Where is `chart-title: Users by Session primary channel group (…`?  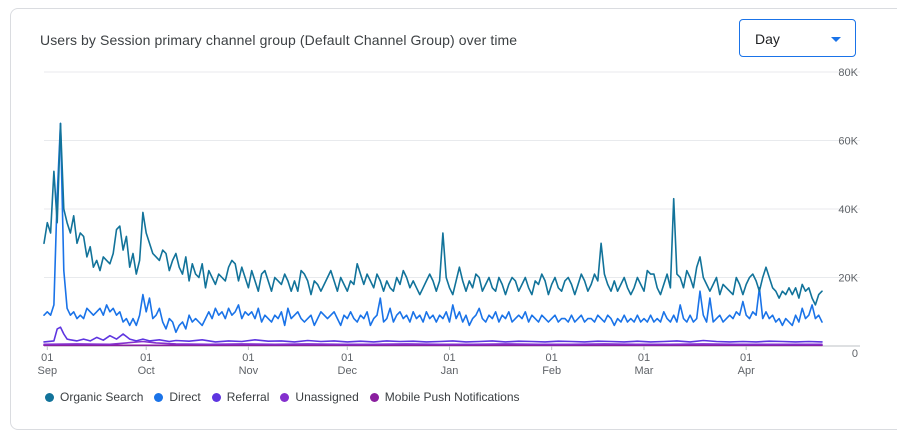 chart-title: Users by Session primary channel group (… is located at coordinates (279, 40).